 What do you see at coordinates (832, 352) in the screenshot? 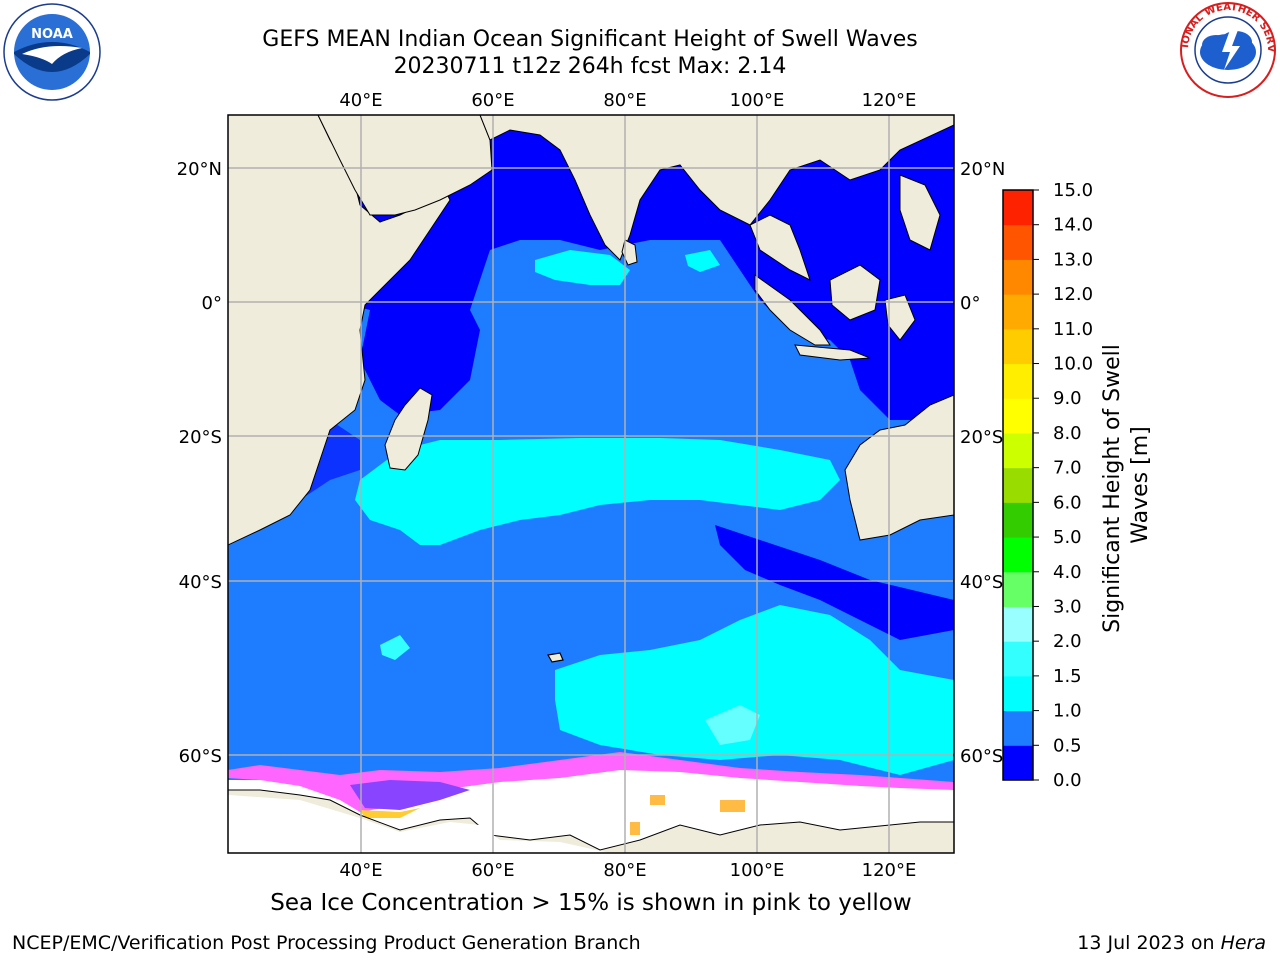
I see `land-java` at bounding box center [832, 352].